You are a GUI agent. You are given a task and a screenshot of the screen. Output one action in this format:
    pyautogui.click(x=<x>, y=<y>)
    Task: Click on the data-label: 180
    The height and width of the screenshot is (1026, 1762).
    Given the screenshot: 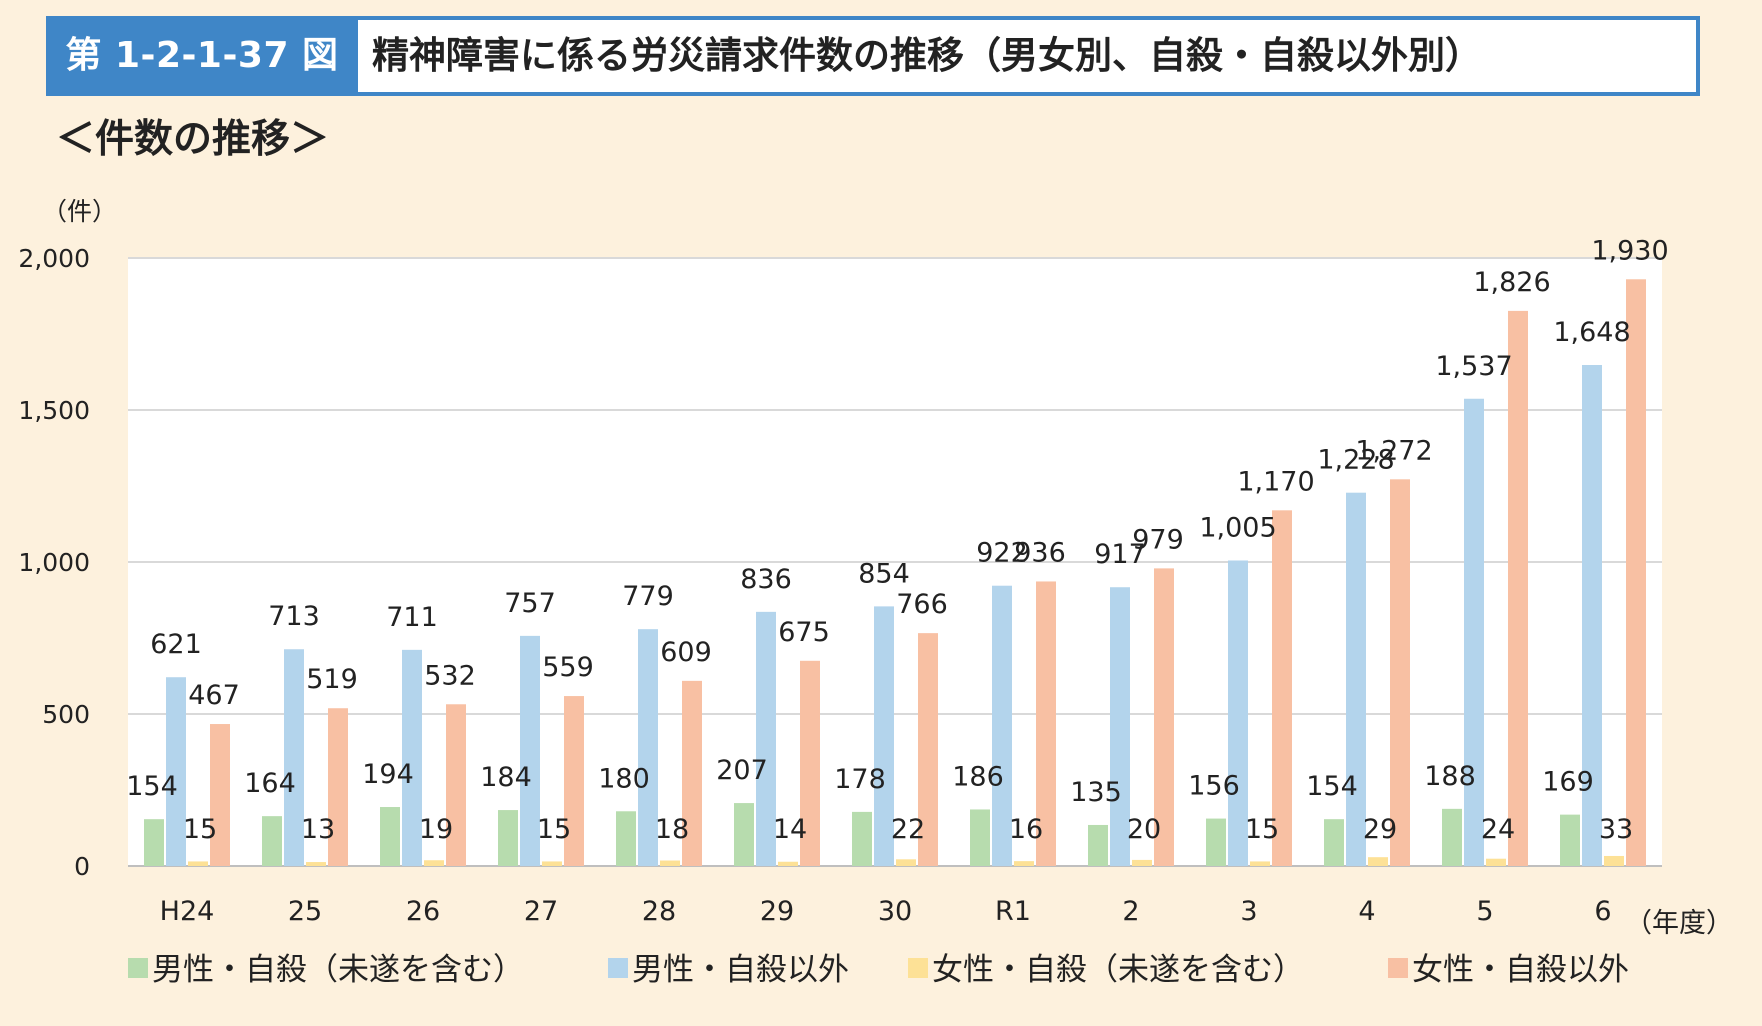 What is the action you would take?
    pyautogui.click(x=624, y=778)
    